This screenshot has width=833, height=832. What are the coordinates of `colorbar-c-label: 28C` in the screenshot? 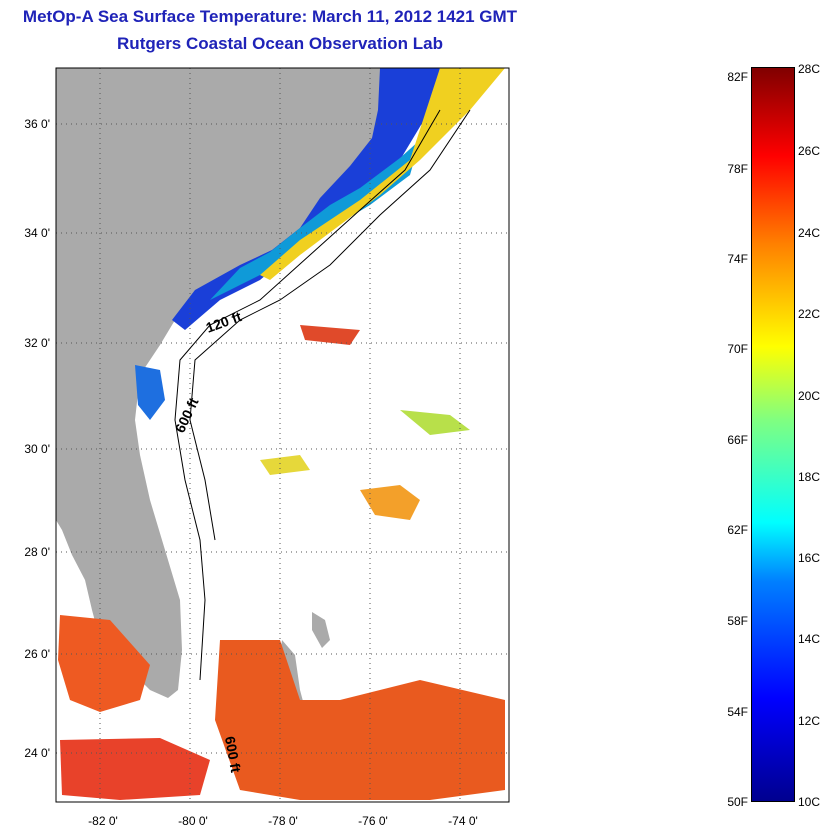 It's located at (809, 69).